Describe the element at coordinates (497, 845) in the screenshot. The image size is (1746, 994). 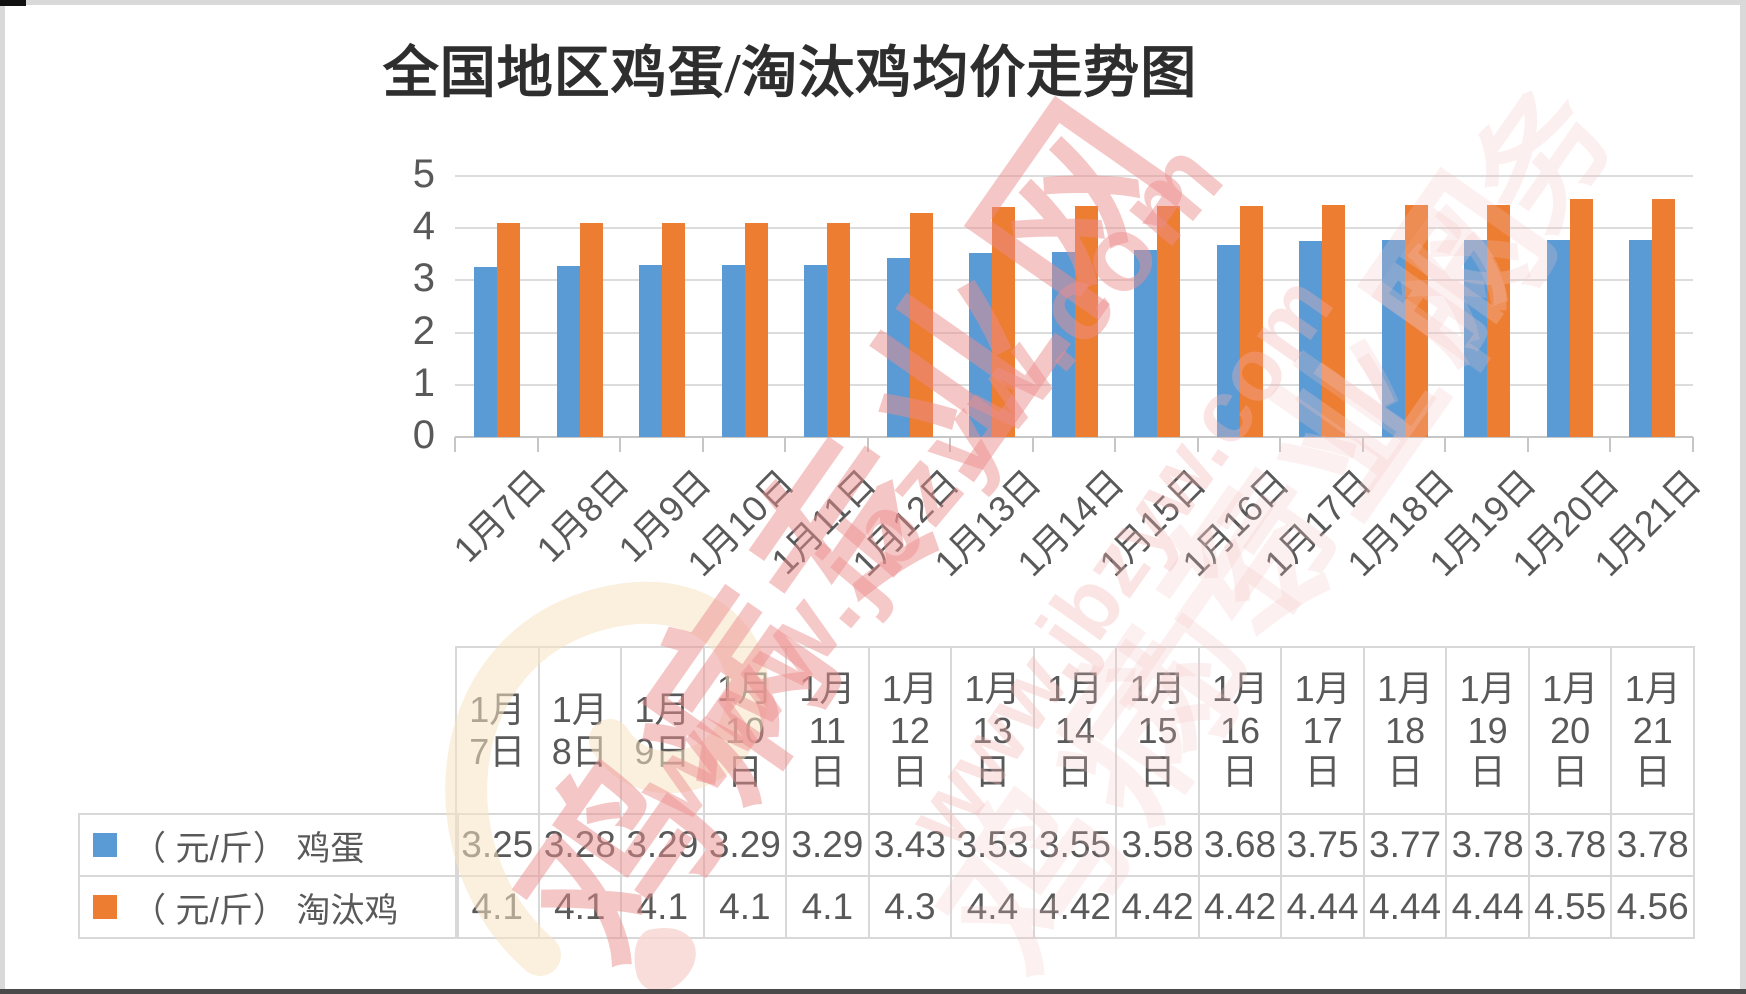
I see `table-value-cell-egg: 3.25` at that location.